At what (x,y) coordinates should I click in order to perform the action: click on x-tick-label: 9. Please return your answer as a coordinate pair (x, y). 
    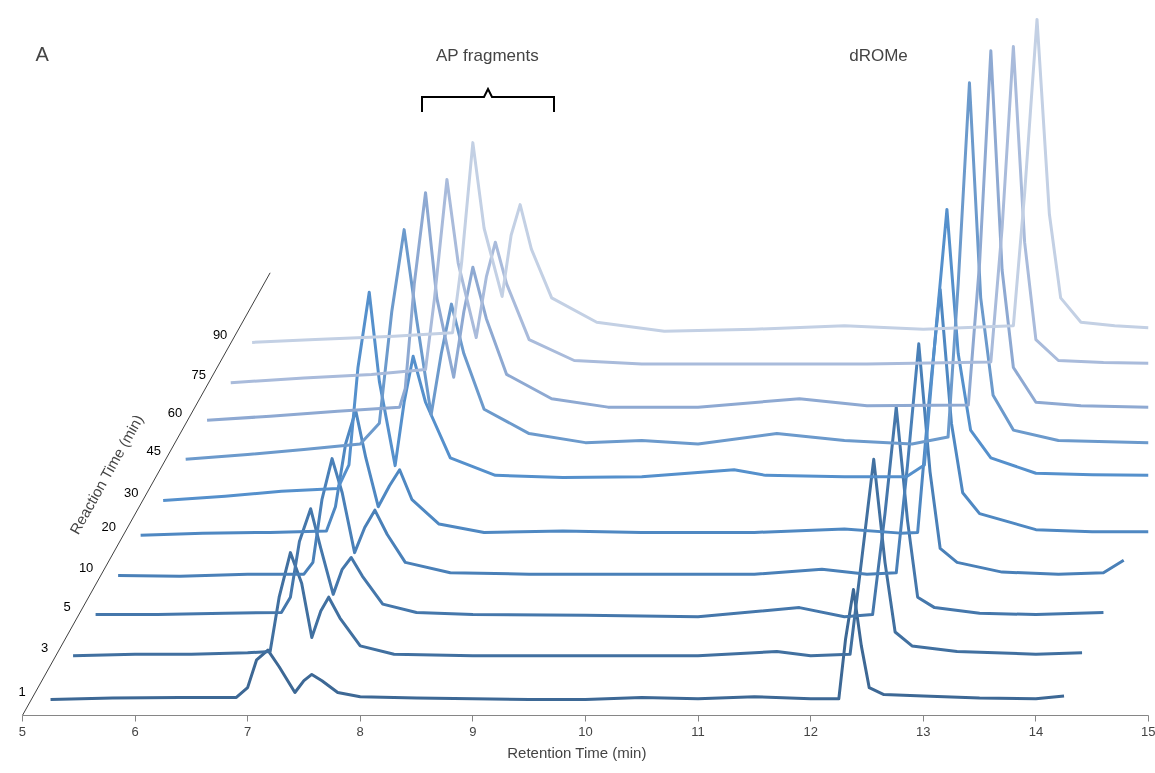
    Looking at the image, I should click on (473, 731).